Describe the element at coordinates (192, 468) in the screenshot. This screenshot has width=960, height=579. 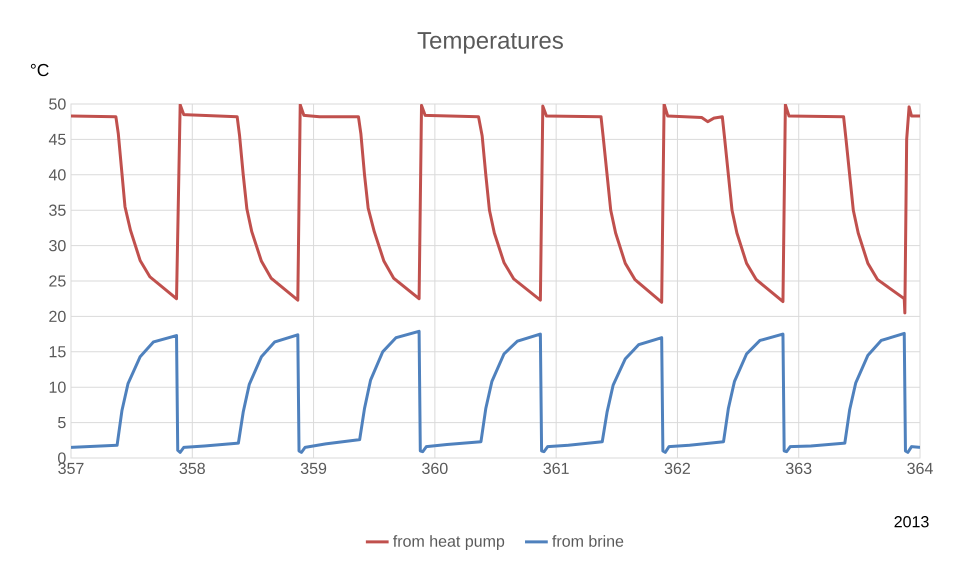
I see `x-tick-label: 358` at that location.